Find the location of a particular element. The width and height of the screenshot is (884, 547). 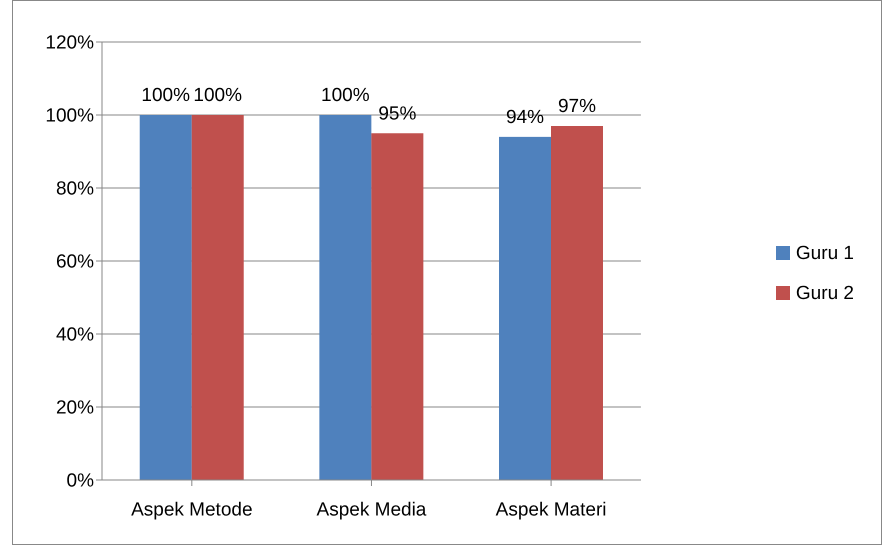

data-label: 97% is located at coordinates (577, 106).